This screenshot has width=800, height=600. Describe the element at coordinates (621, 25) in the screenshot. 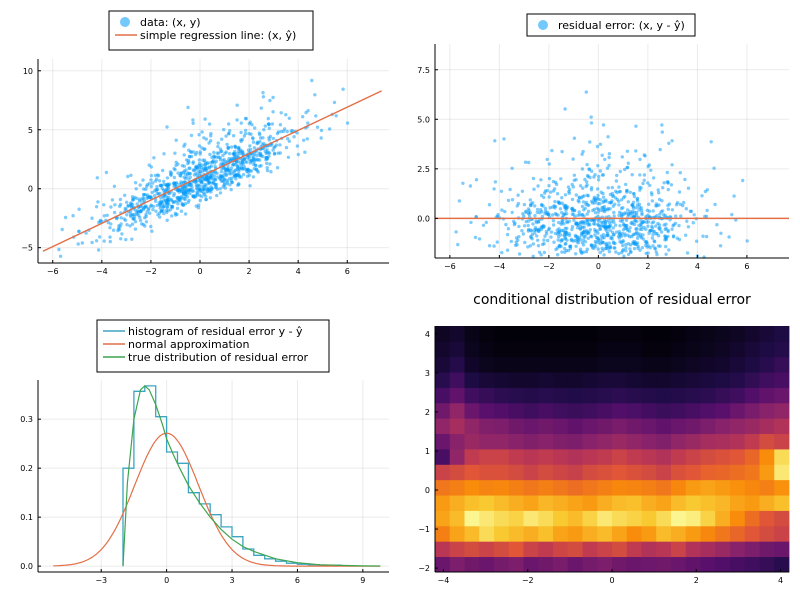

I see `legend-entry-label: residual error: (x, y - ŷ)` at that location.